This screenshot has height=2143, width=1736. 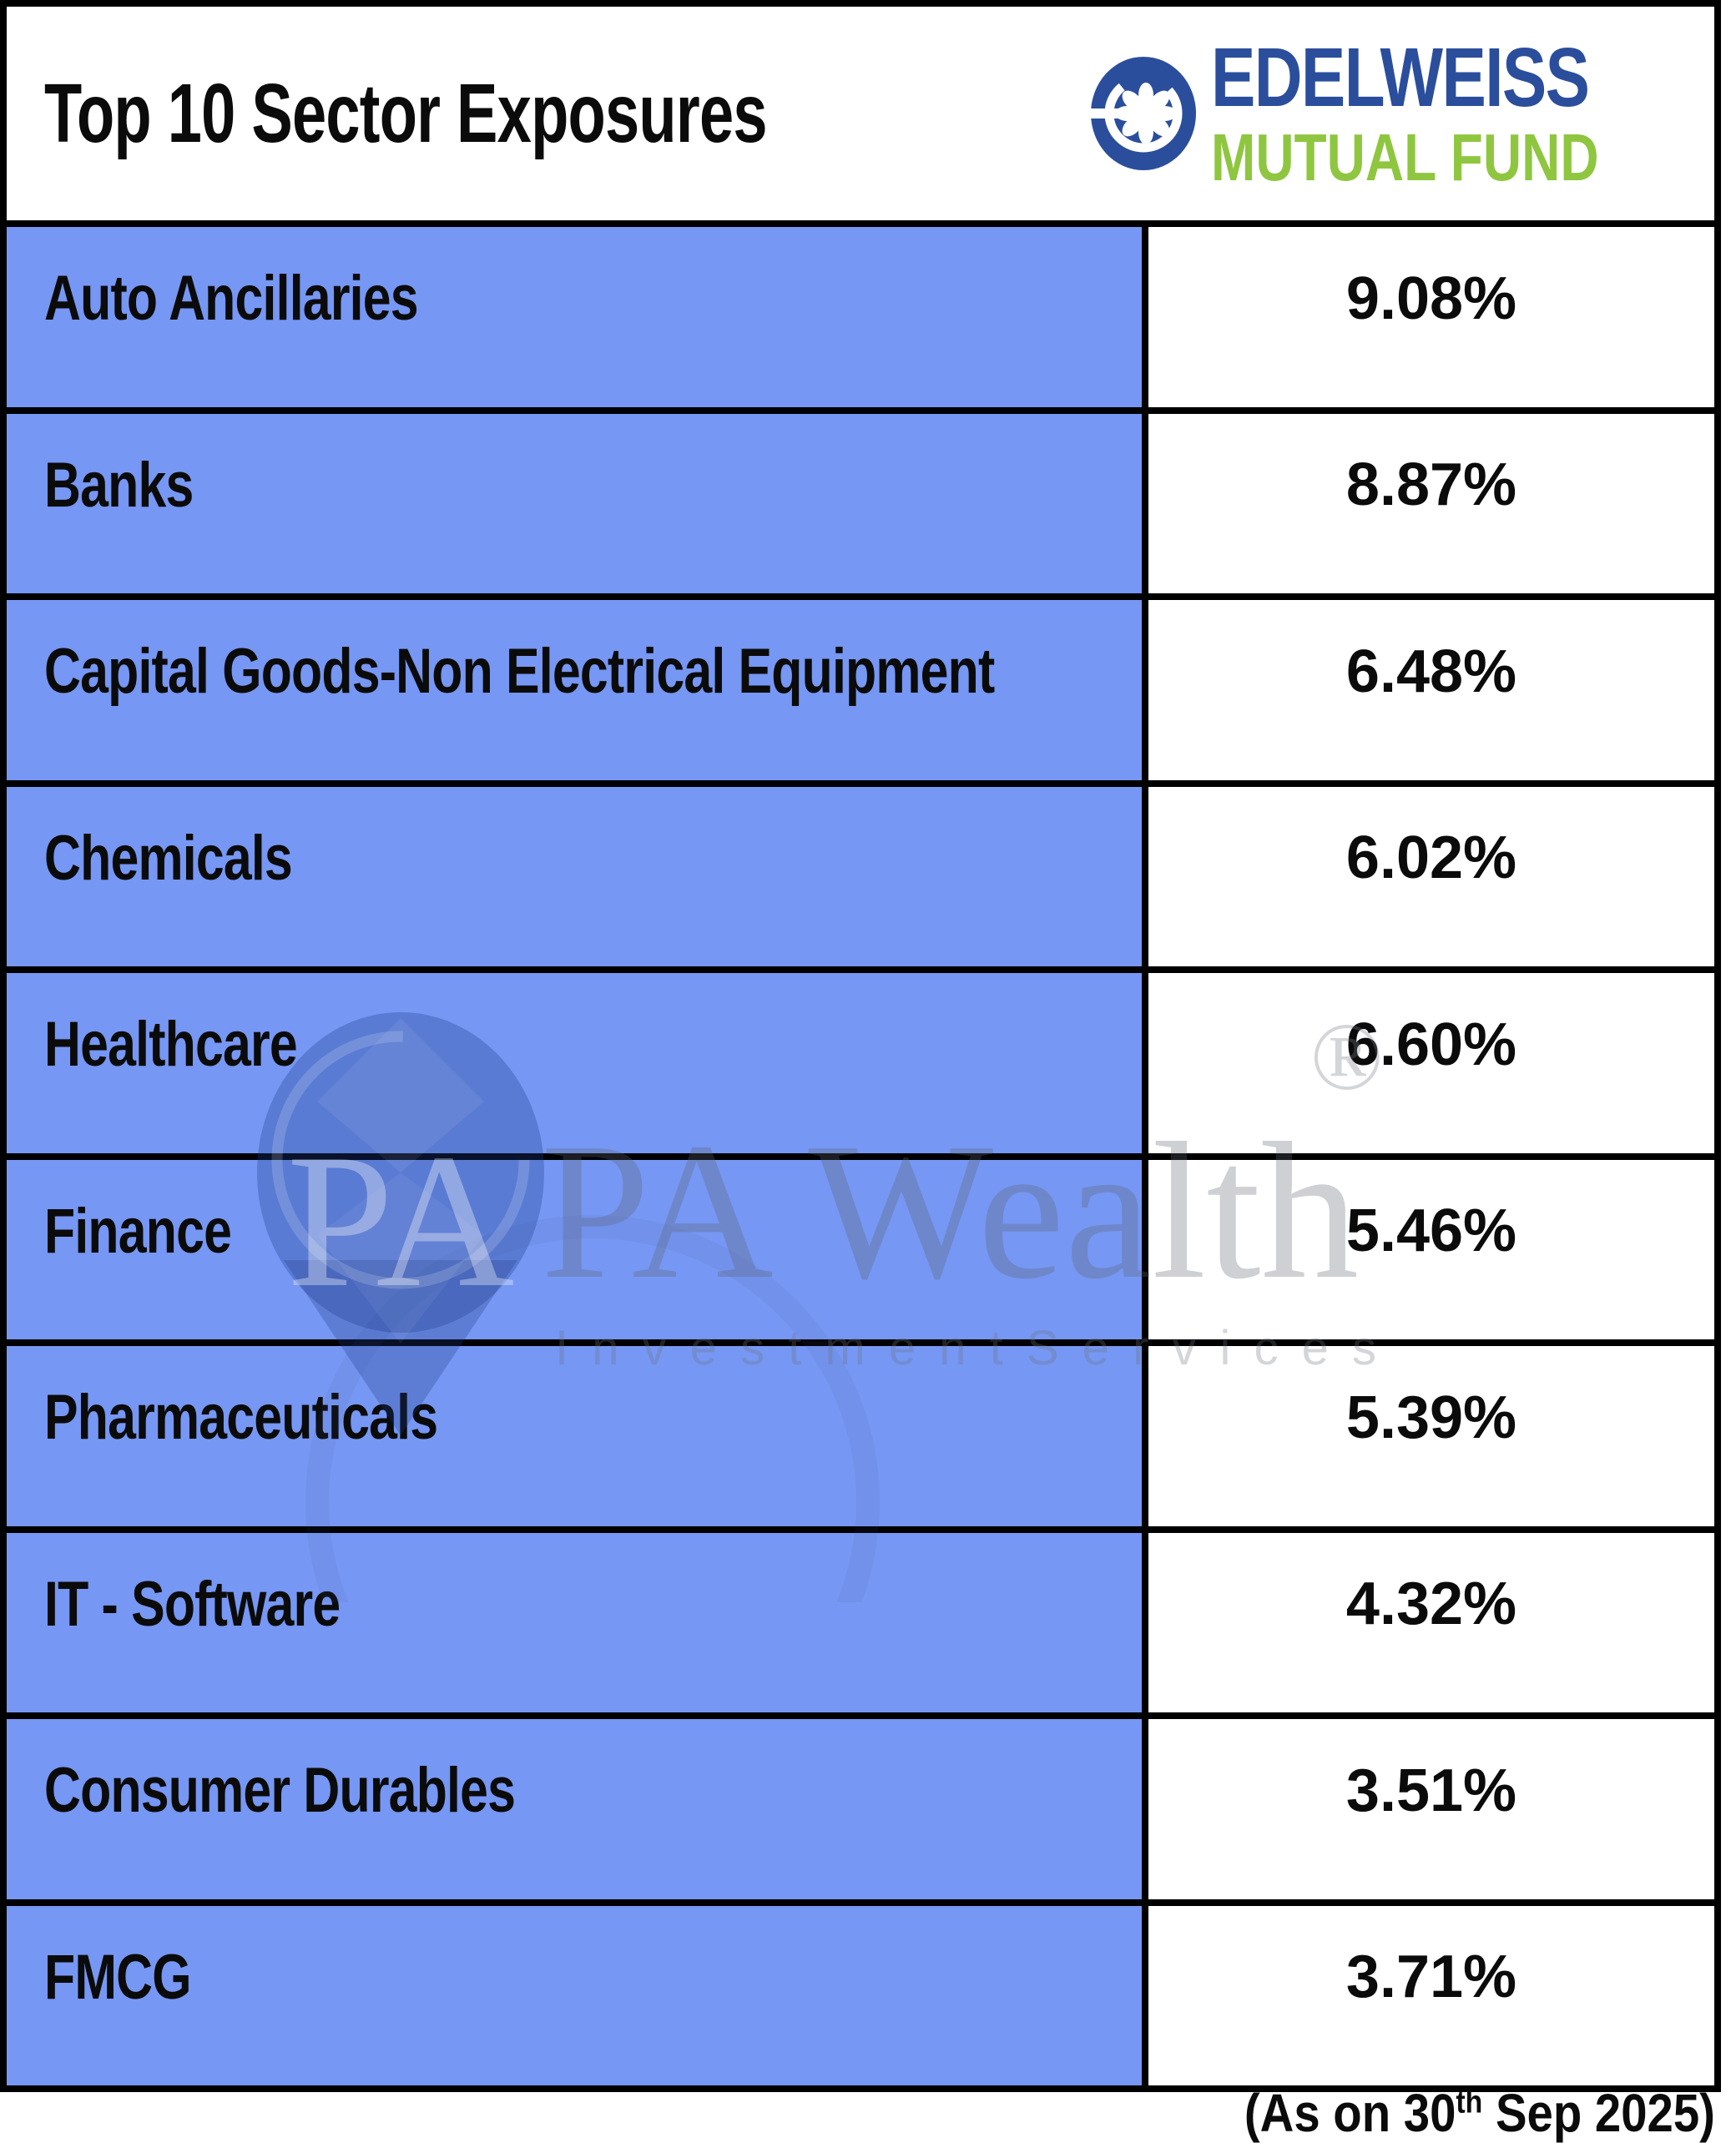 I want to click on table-row: FMCG 3.71%, so click(x=860, y=1991).